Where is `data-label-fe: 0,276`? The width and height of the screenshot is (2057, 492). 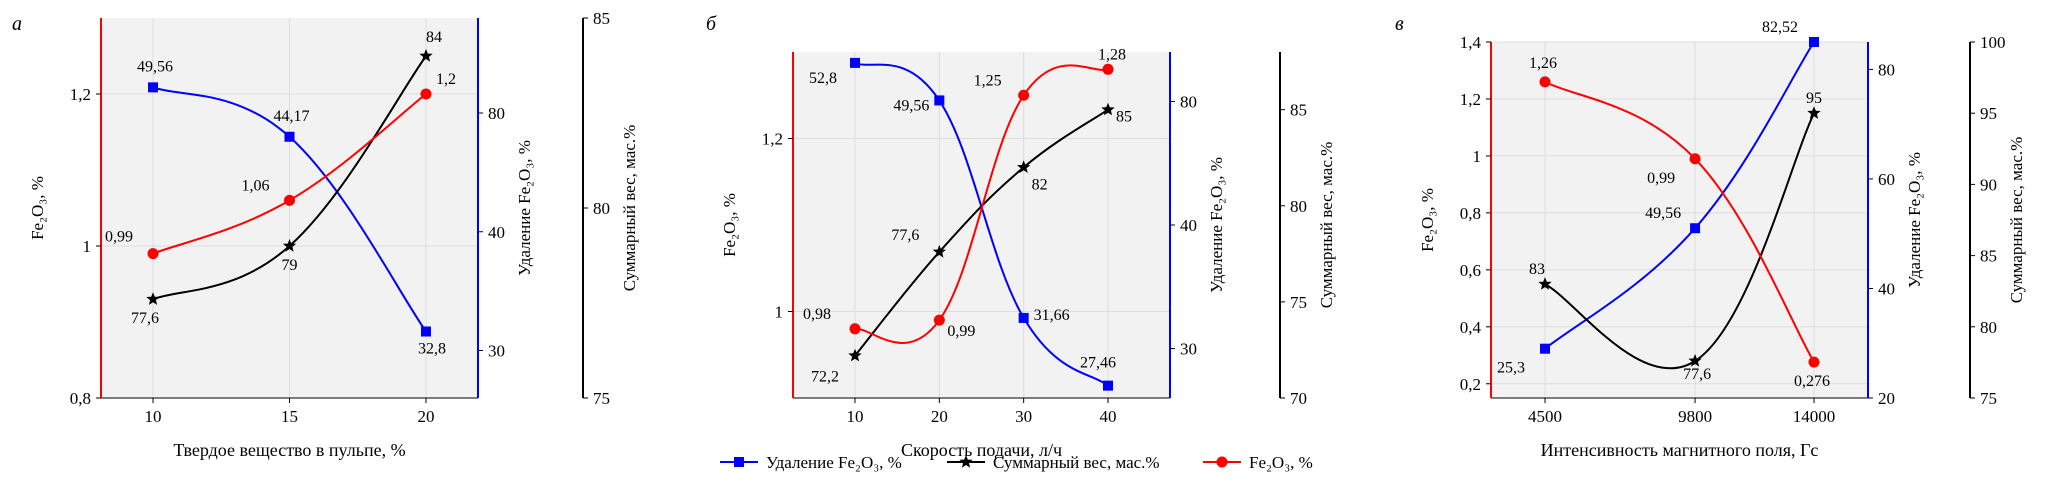
data-label-fe: 0,276 is located at coordinates (1812, 381).